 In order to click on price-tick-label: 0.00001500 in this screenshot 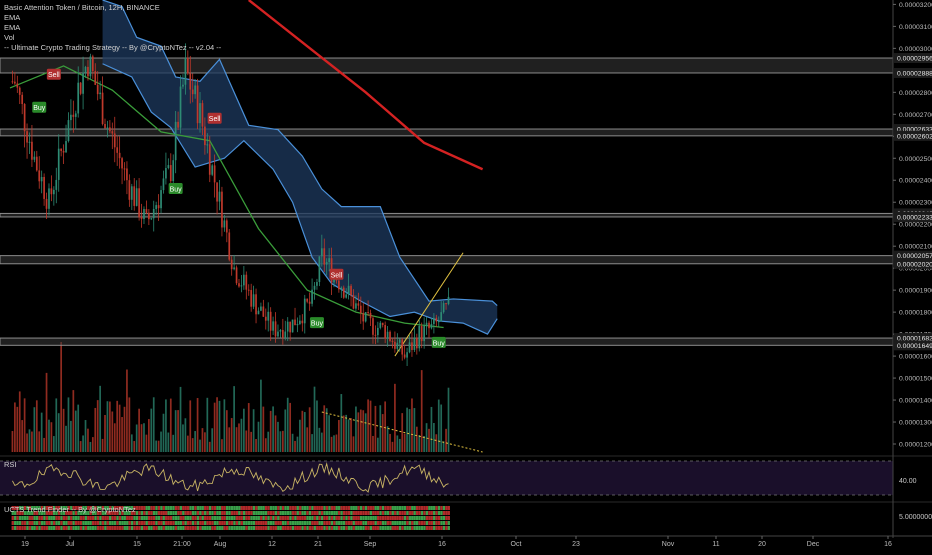, I will do `click(915, 379)`.